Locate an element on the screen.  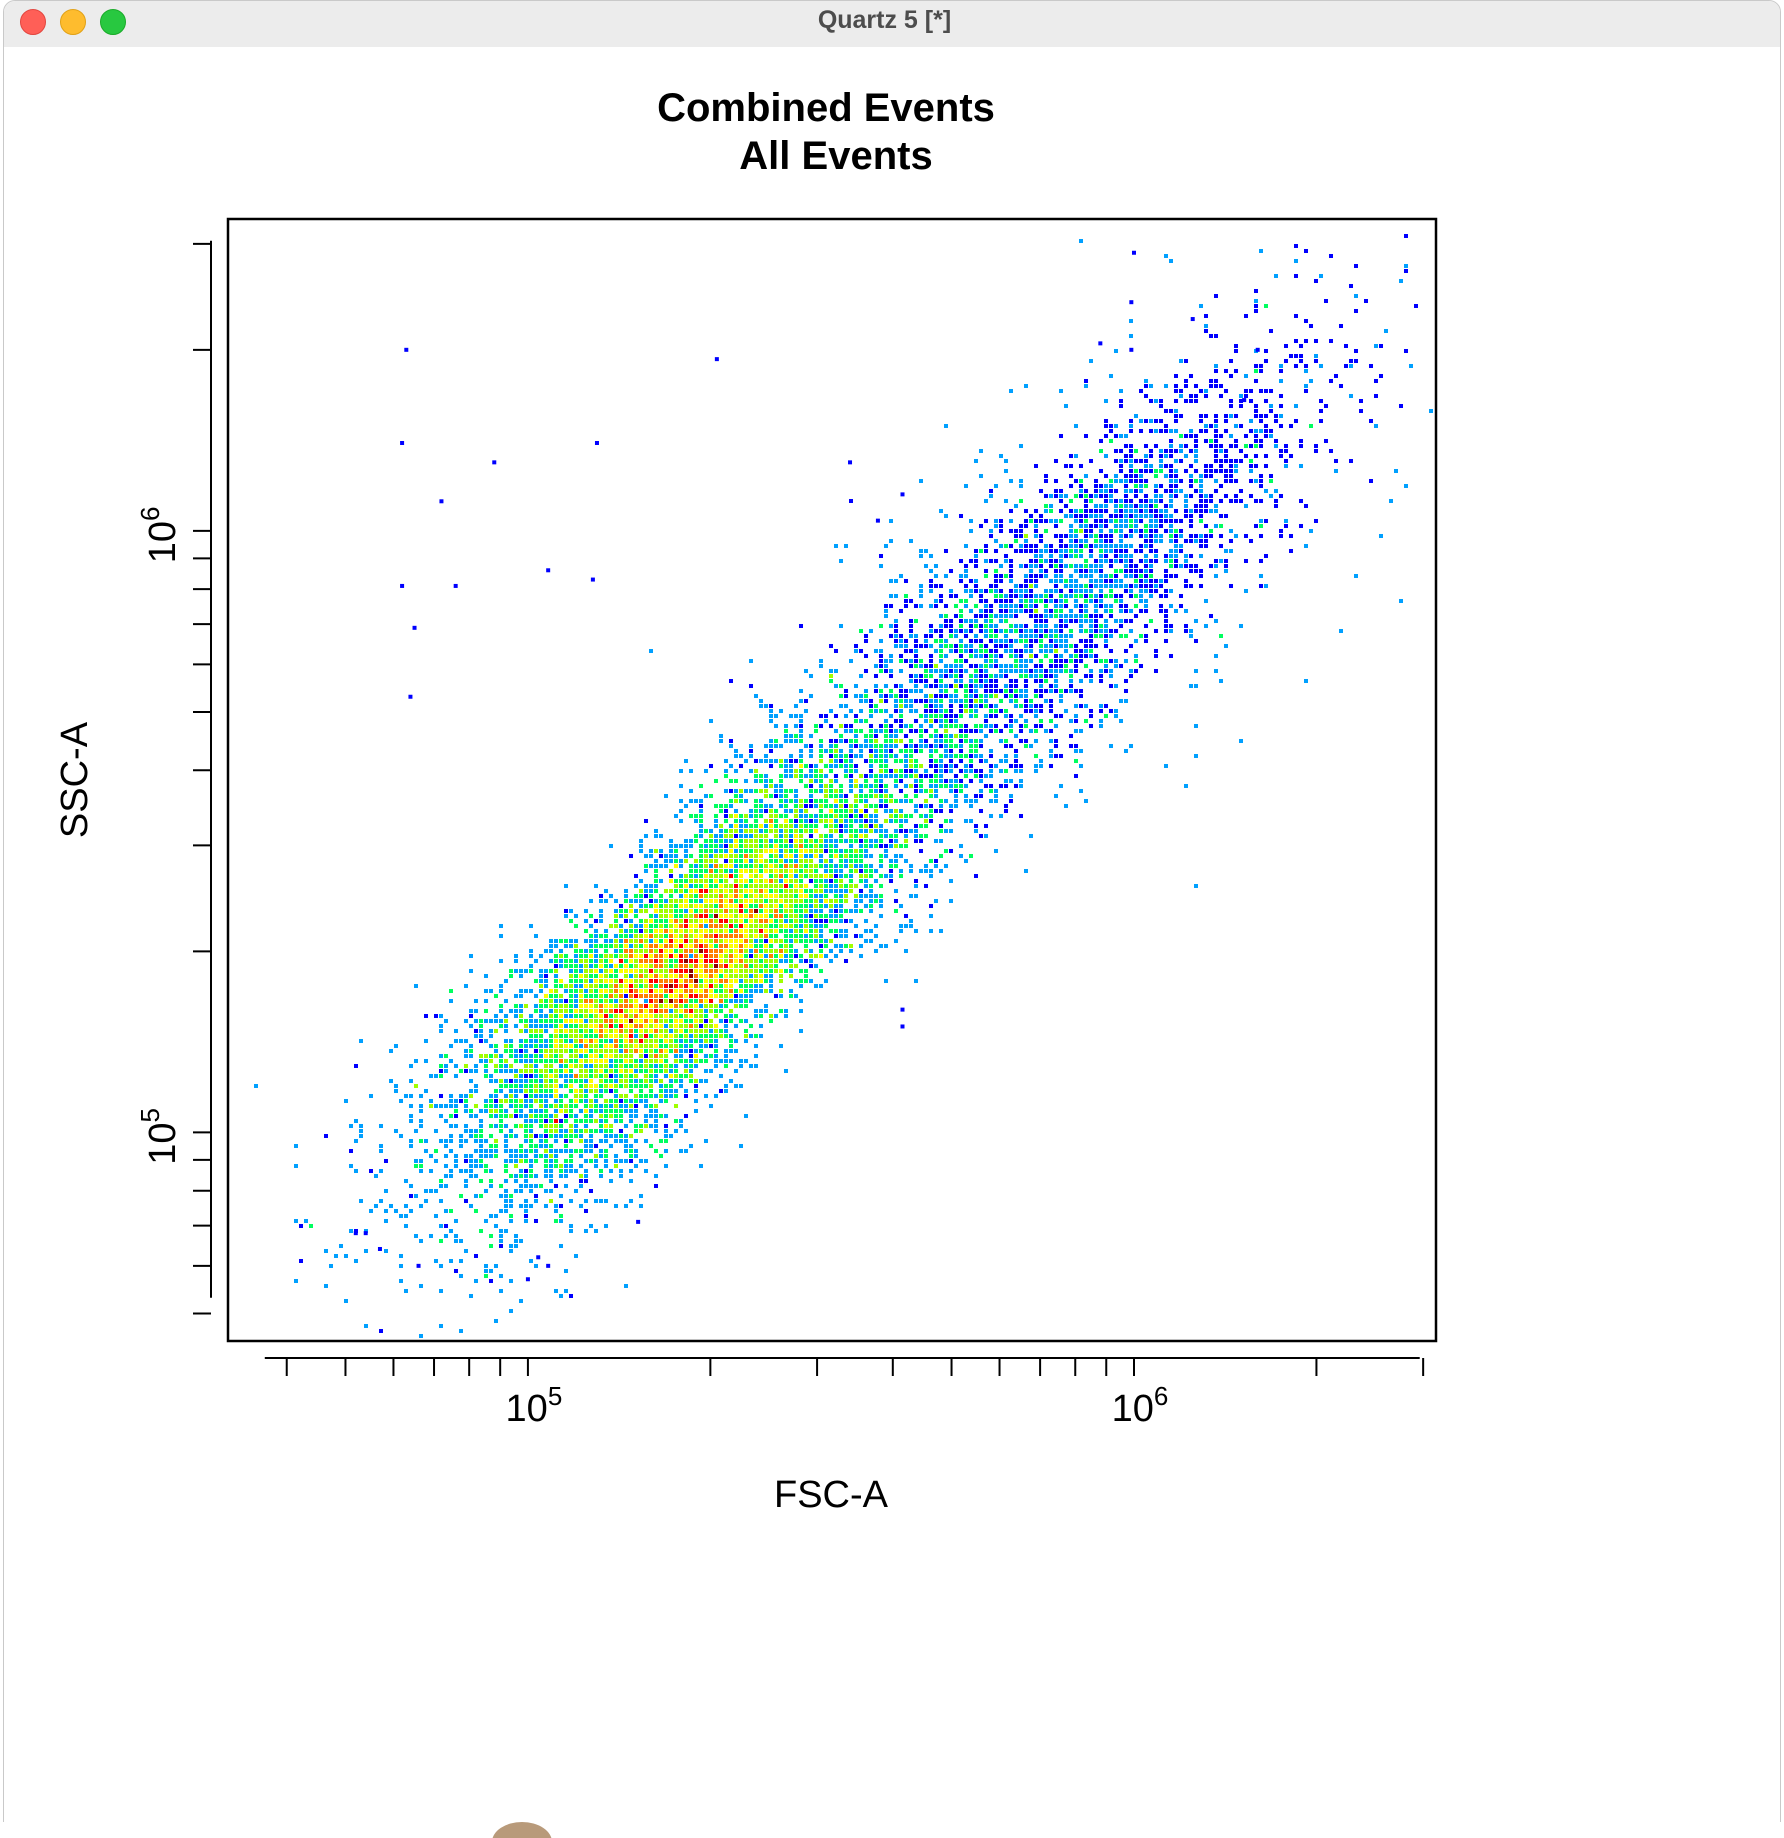
title-bar: Quartz 5 [*] is located at coordinates (892, 24).